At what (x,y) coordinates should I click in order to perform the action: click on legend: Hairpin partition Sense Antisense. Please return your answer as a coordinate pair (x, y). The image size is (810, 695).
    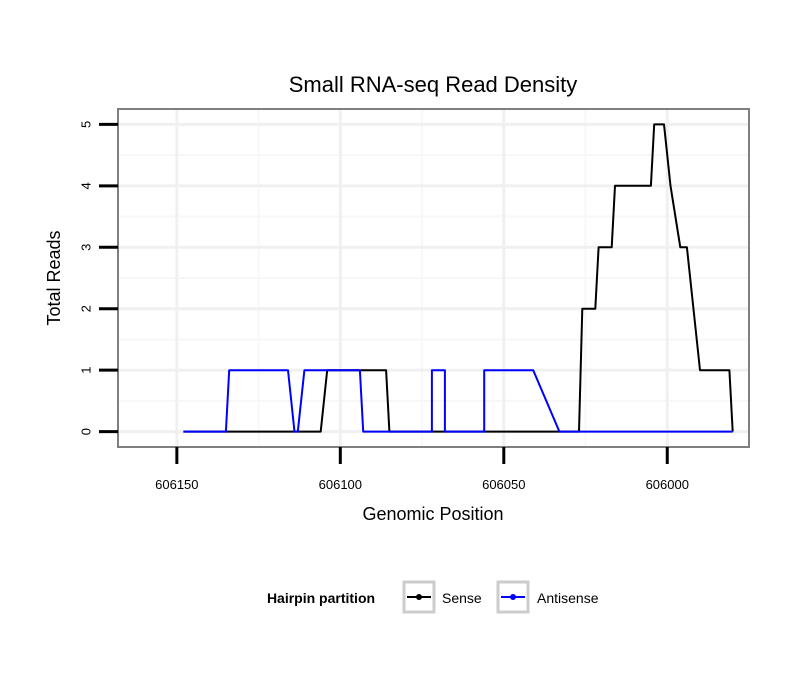
    Looking at the image, I should click on (433, 597).